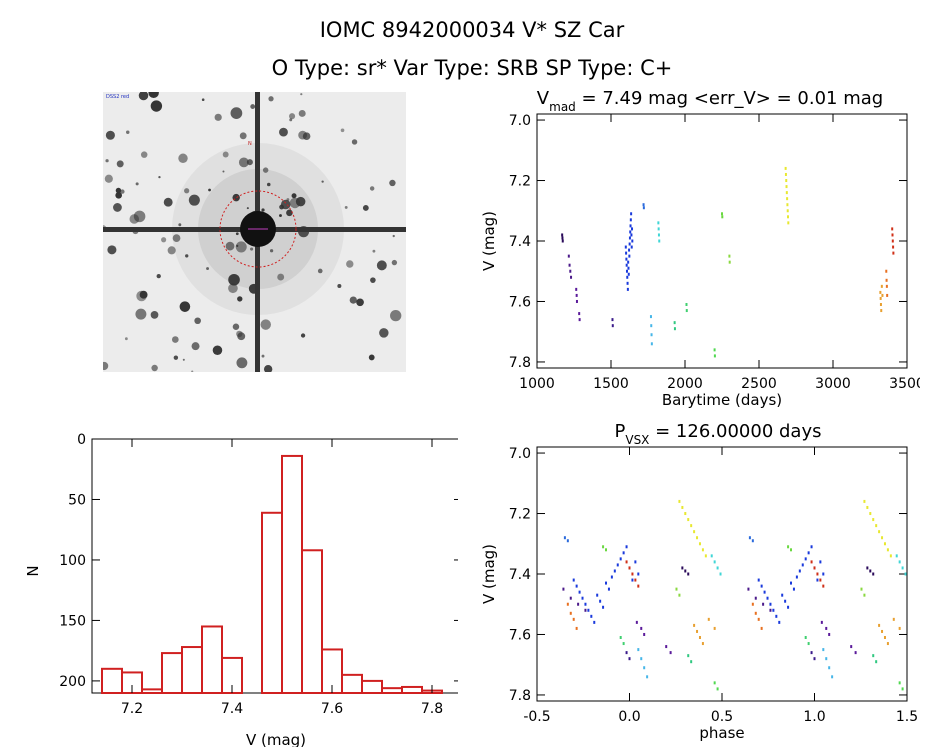 Image resolution: width=944 pixels, height=747 pixels. Describe the element at coordinates (722, 717) in the screenshot. I see `phased-curve-xtick-label: 0.5` at that location.